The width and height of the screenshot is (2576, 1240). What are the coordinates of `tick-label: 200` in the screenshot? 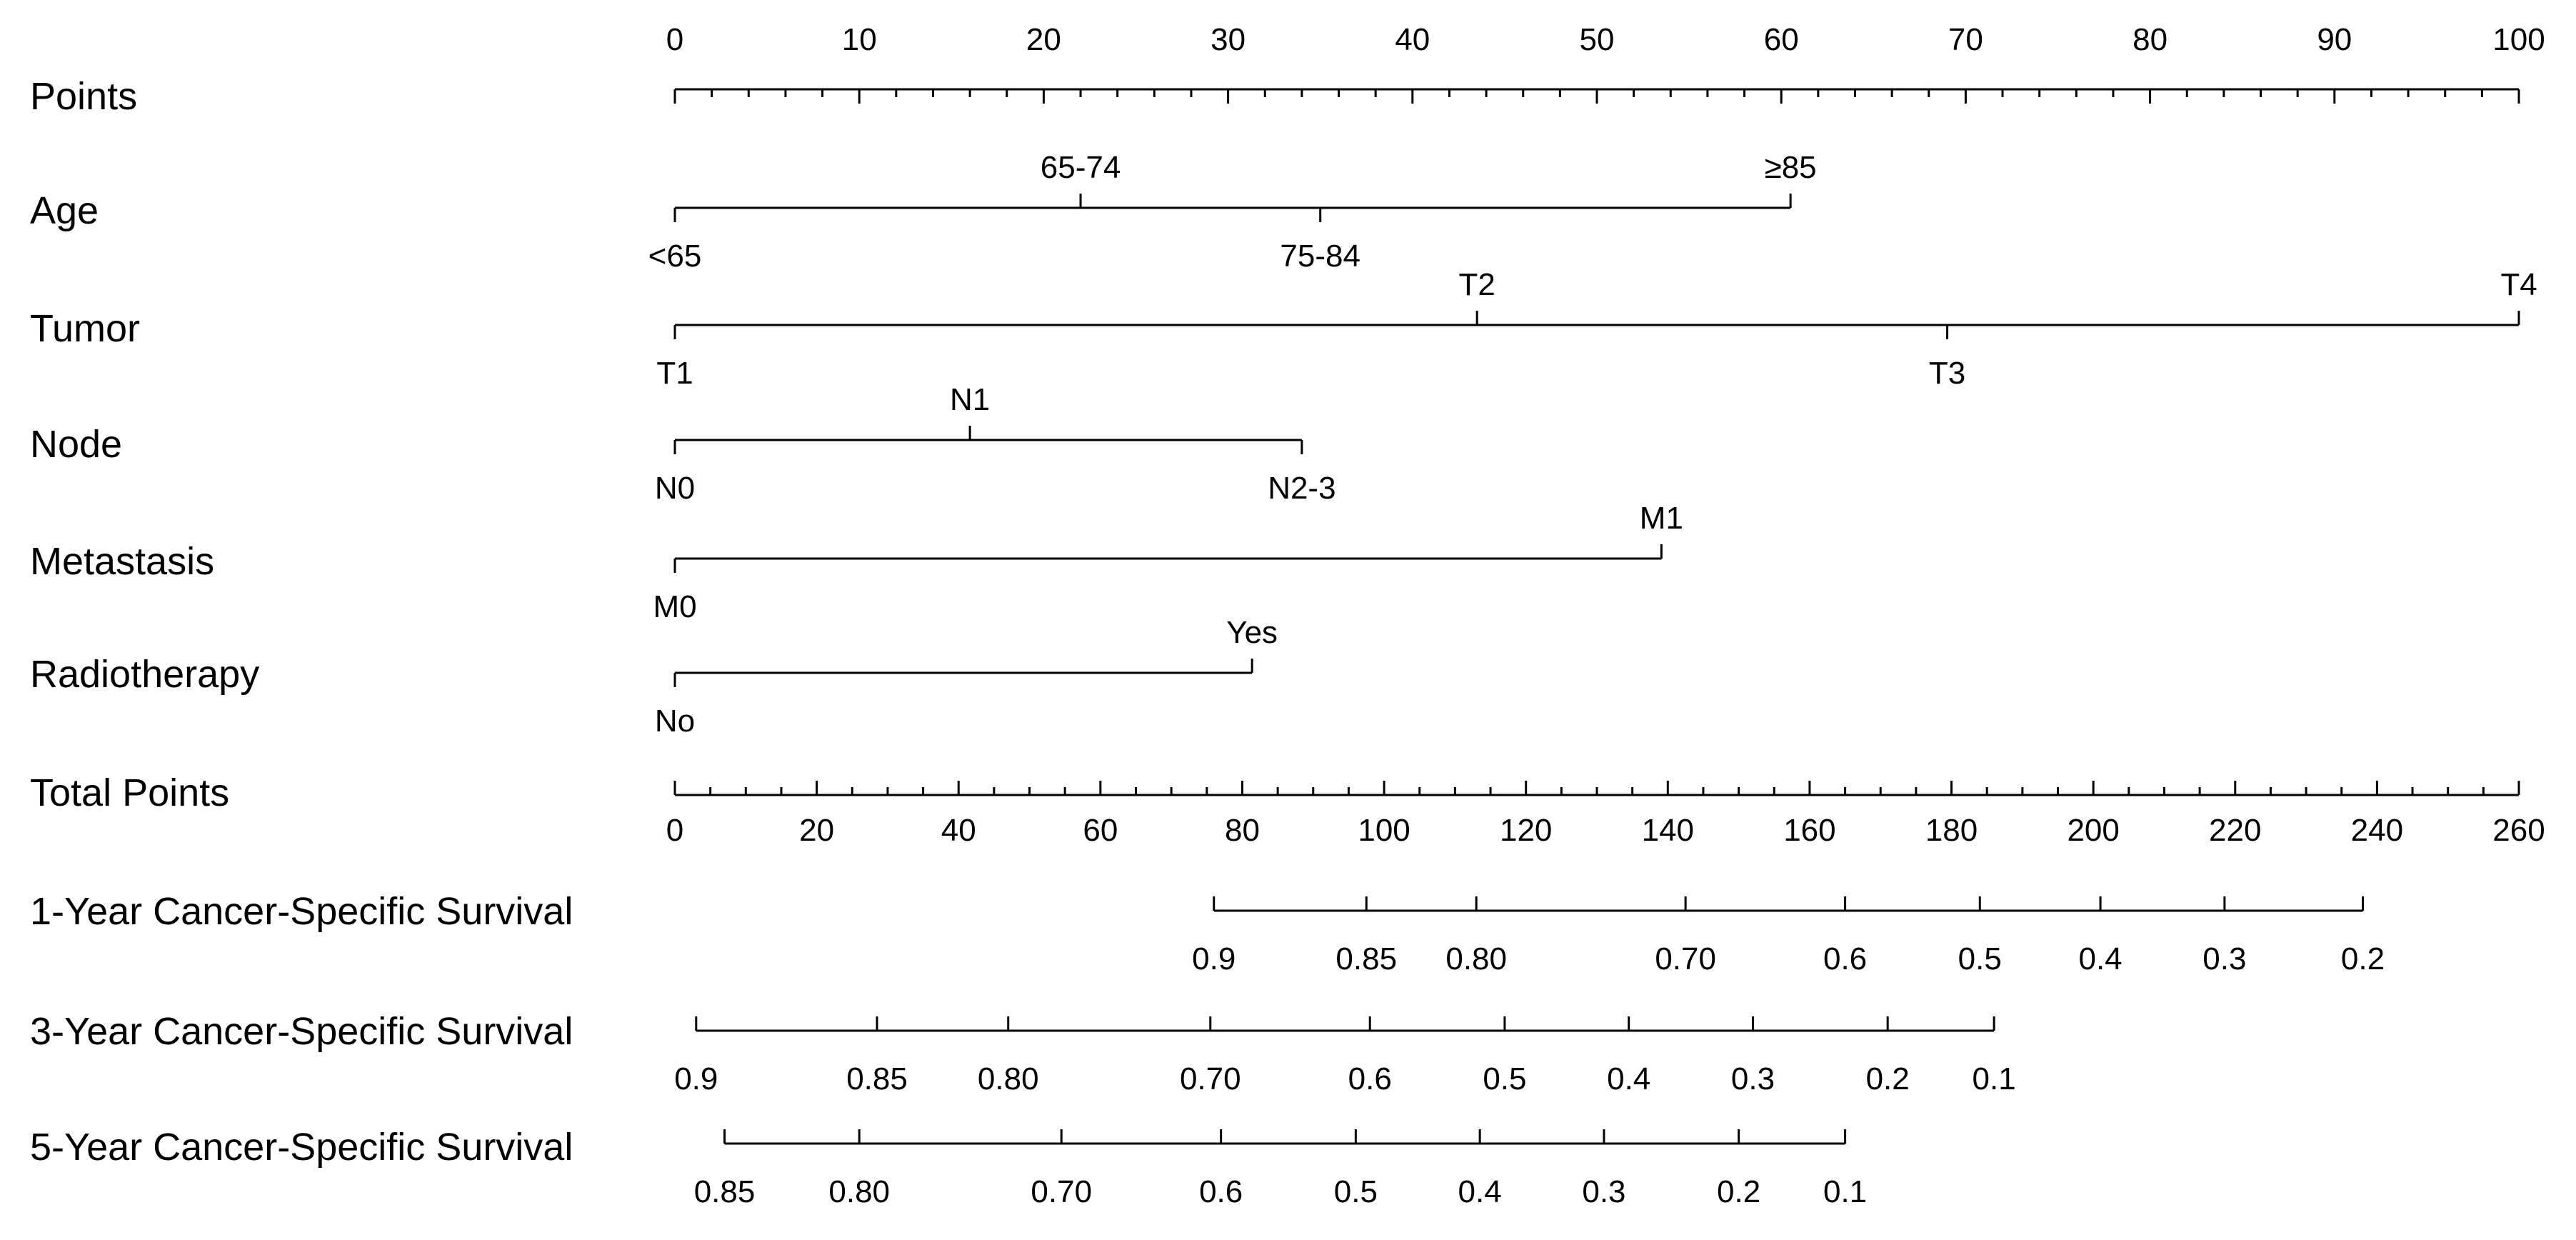 It's located at (2093, 830).